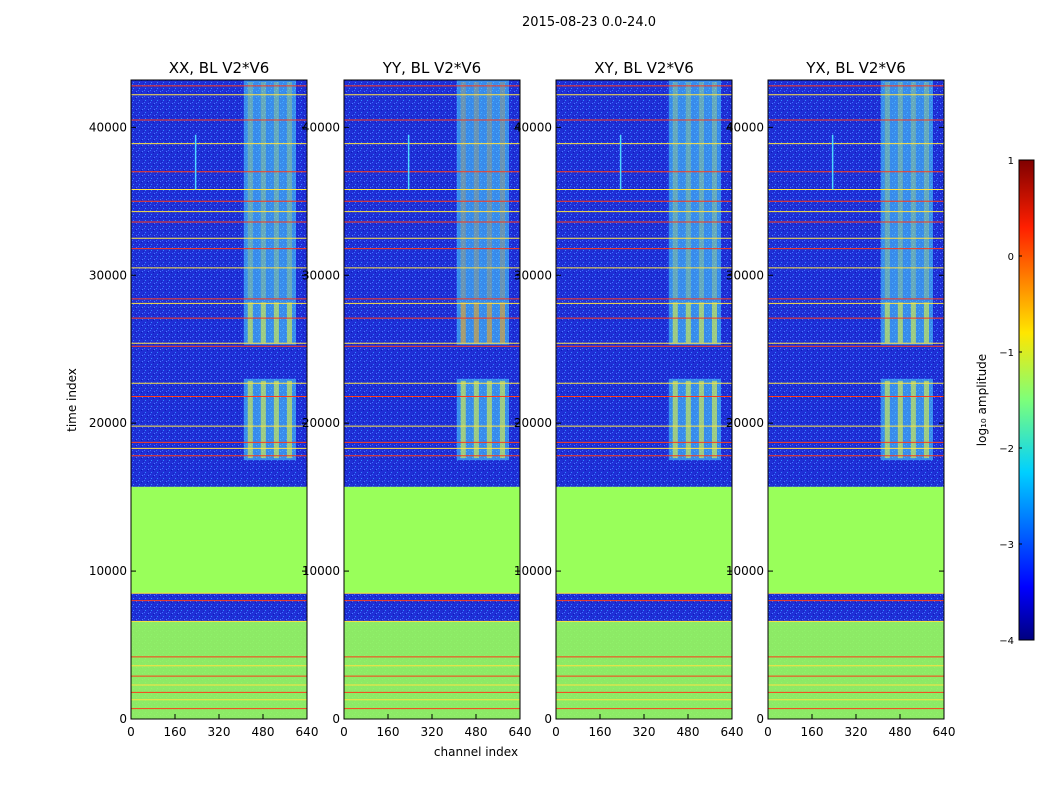 Image resolution: width=1050 pixels, height=800 pixels. Describe the element at coordinates (982, 400) in the screenshot. I see `colorbar-label: log₁₀ amplitude` at that location.